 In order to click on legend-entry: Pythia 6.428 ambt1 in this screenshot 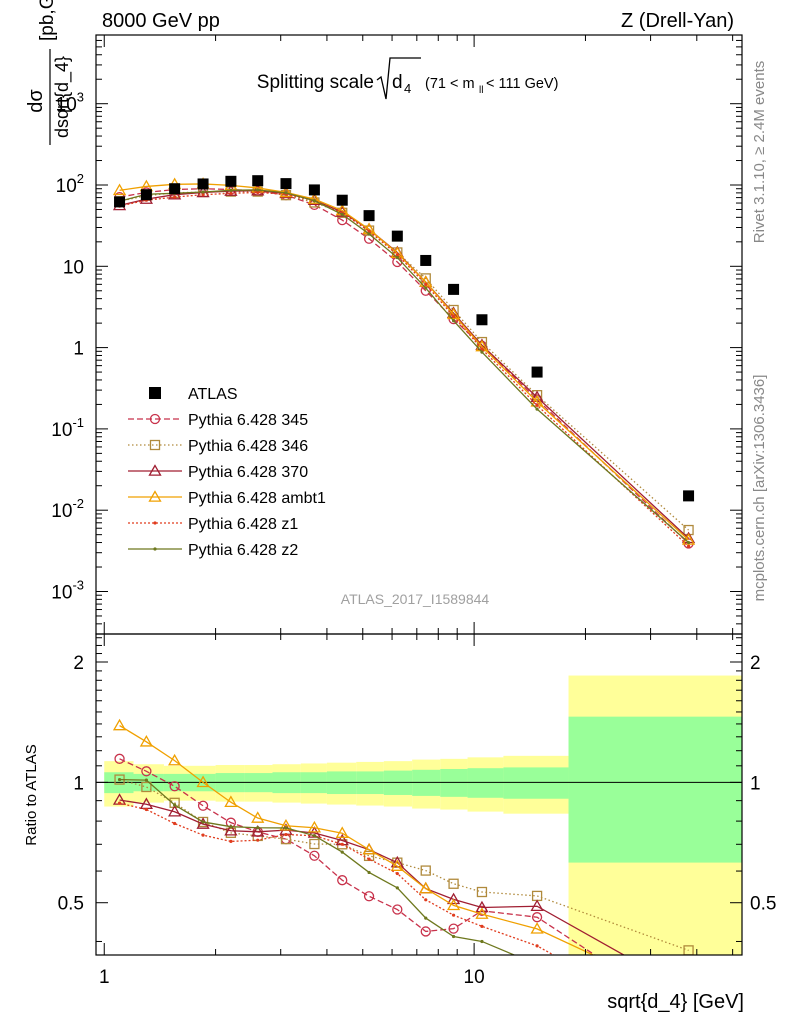, I will do `click(227, 498)`.